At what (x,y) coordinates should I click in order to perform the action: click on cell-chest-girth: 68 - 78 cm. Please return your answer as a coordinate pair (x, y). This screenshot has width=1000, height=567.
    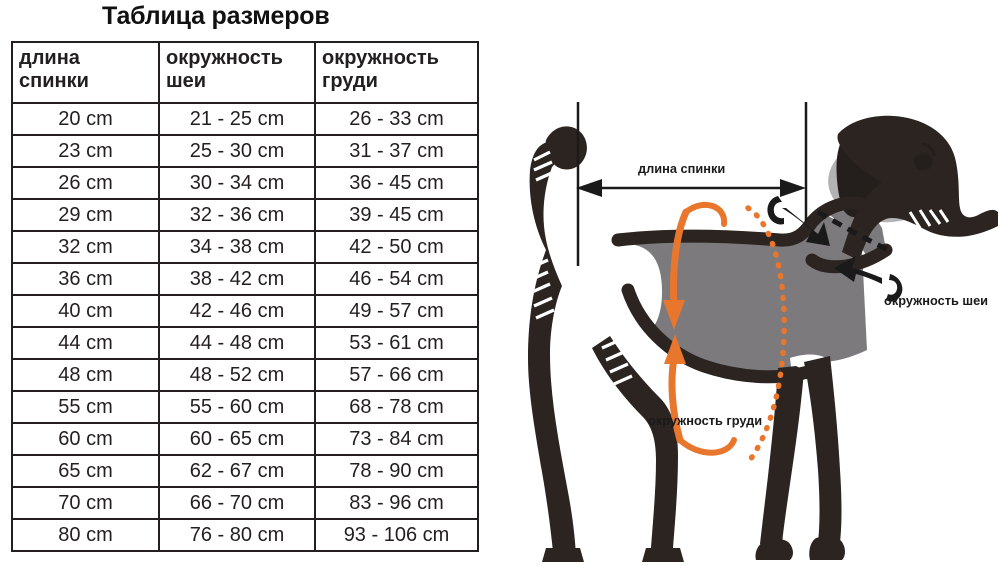
    Looking at the image, I should click on (396, 407).